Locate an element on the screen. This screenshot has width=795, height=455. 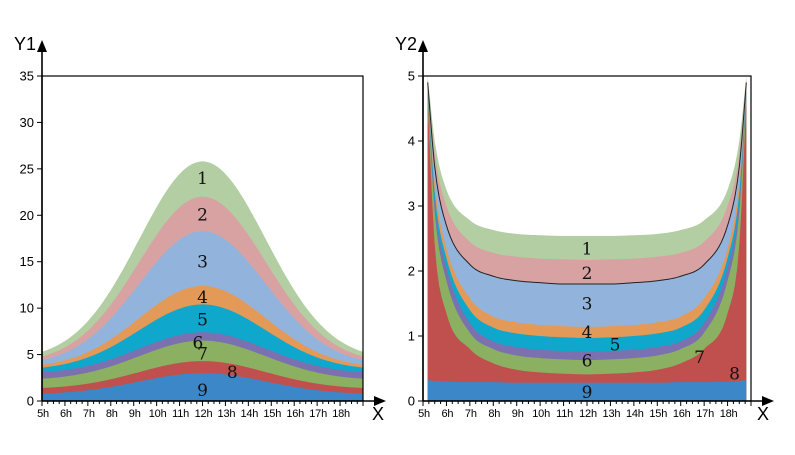
y-tick-label: 35 is located at coordinates (27, 76).